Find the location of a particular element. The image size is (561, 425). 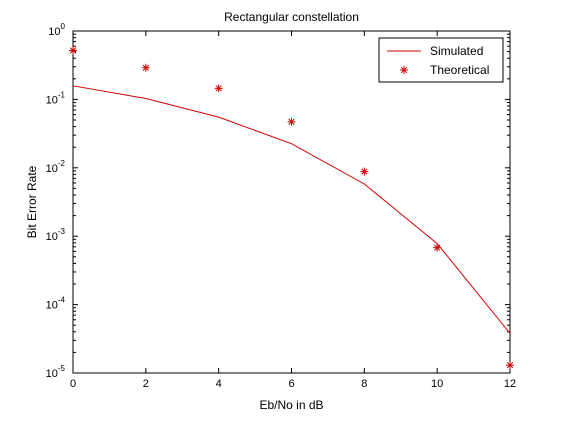

legend-star-icon is located at coordinates (404, 70).